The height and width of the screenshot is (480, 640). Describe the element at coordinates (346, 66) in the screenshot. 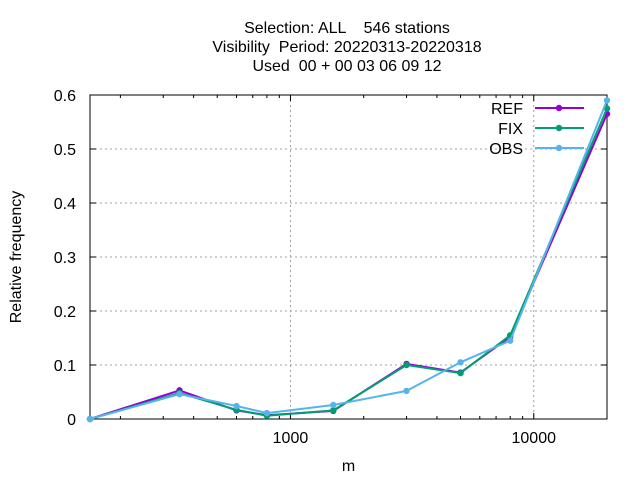

I see `title-line: Used 00 + 00 03 06 09 12` at that location.